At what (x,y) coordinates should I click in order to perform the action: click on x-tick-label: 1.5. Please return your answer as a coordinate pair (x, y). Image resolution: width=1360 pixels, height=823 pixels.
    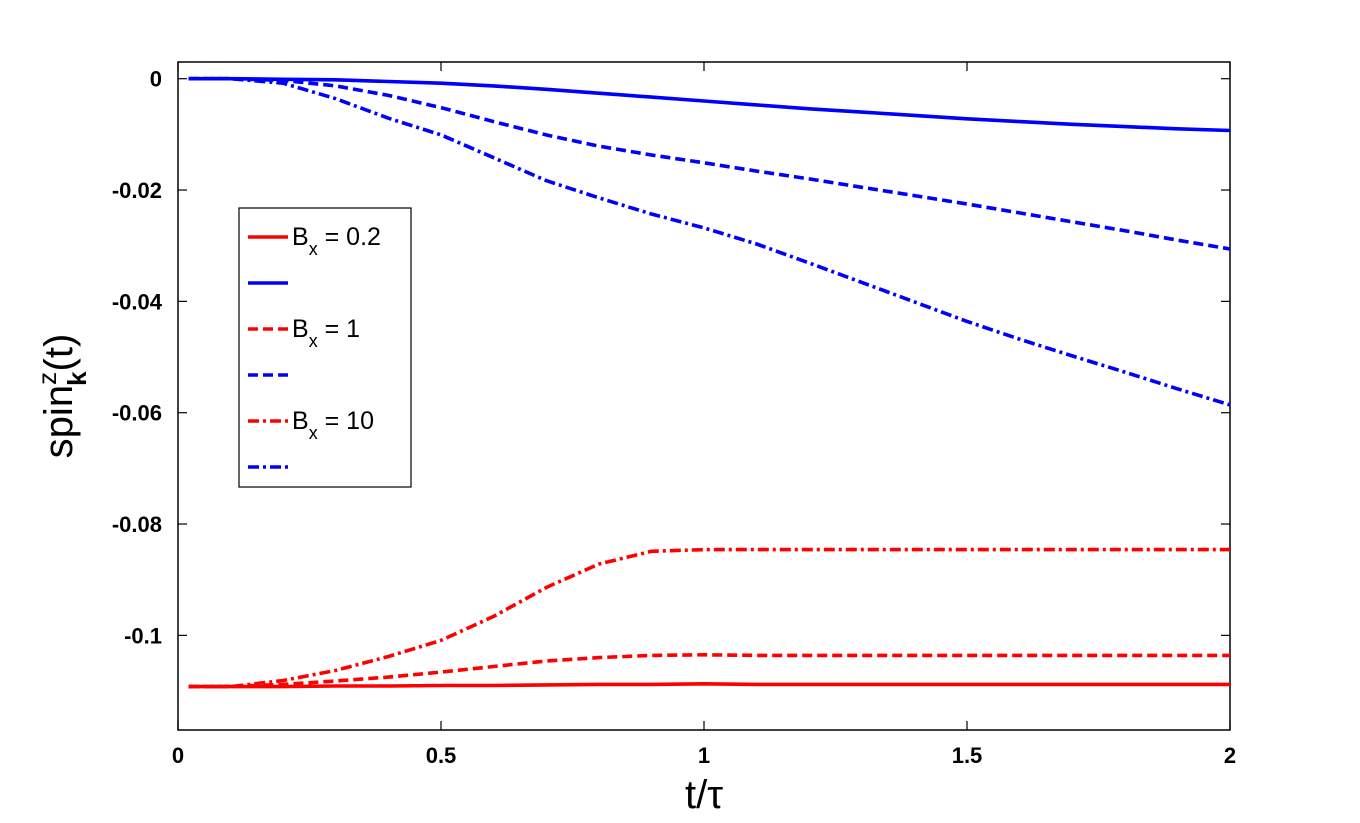
    Looking at the image, I should click on (967, 755).